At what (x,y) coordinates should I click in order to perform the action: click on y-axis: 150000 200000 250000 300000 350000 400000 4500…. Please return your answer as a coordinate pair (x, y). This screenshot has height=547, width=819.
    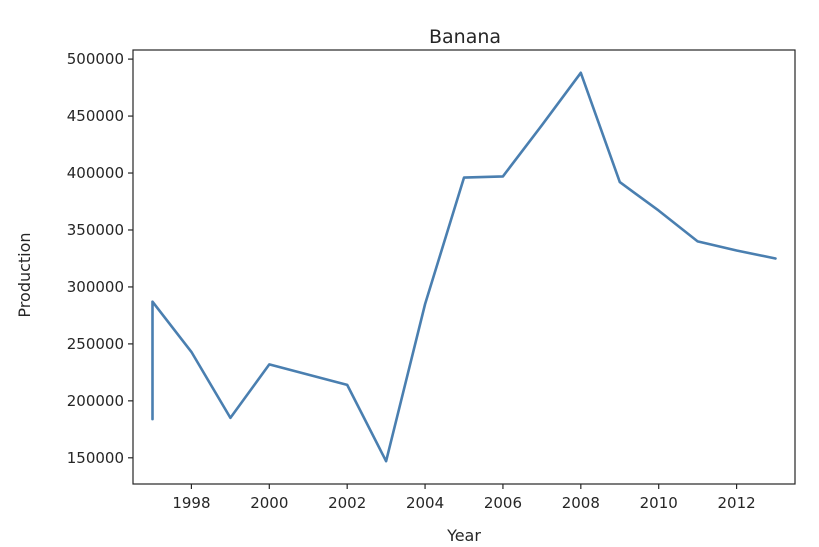
    Looking at the image, I should click on (100, 258).